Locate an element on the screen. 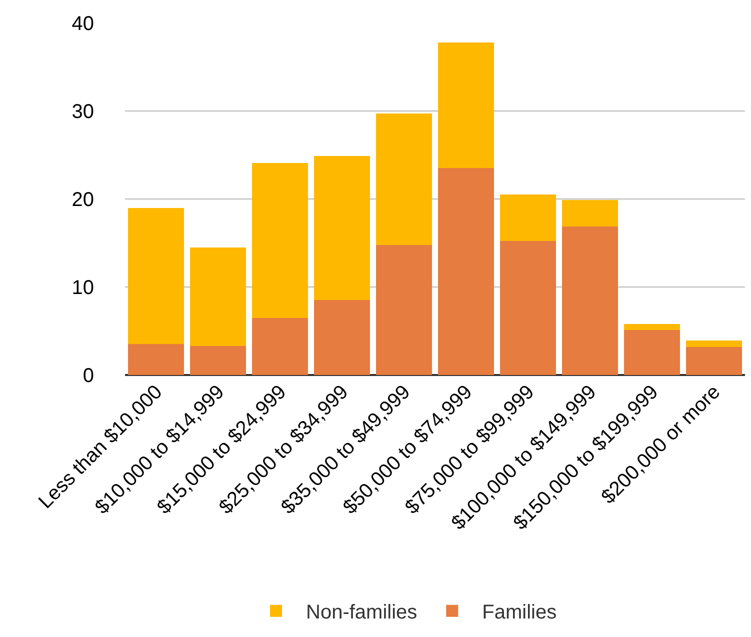  legend-label: Non-families is located at coordinates (362, 613).